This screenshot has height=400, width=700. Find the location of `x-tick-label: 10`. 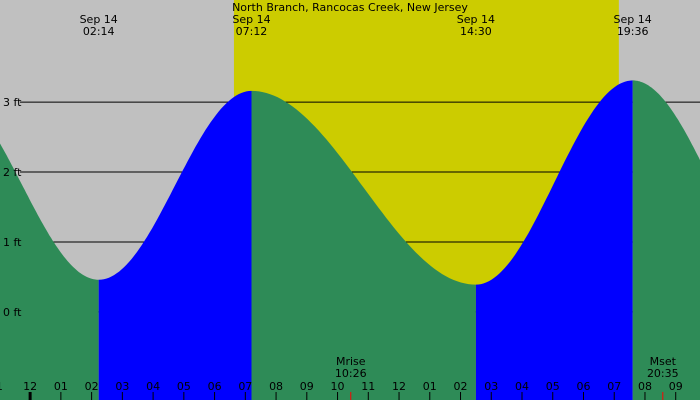

x-tick-label: 10 is located at coordinates (338, 386).